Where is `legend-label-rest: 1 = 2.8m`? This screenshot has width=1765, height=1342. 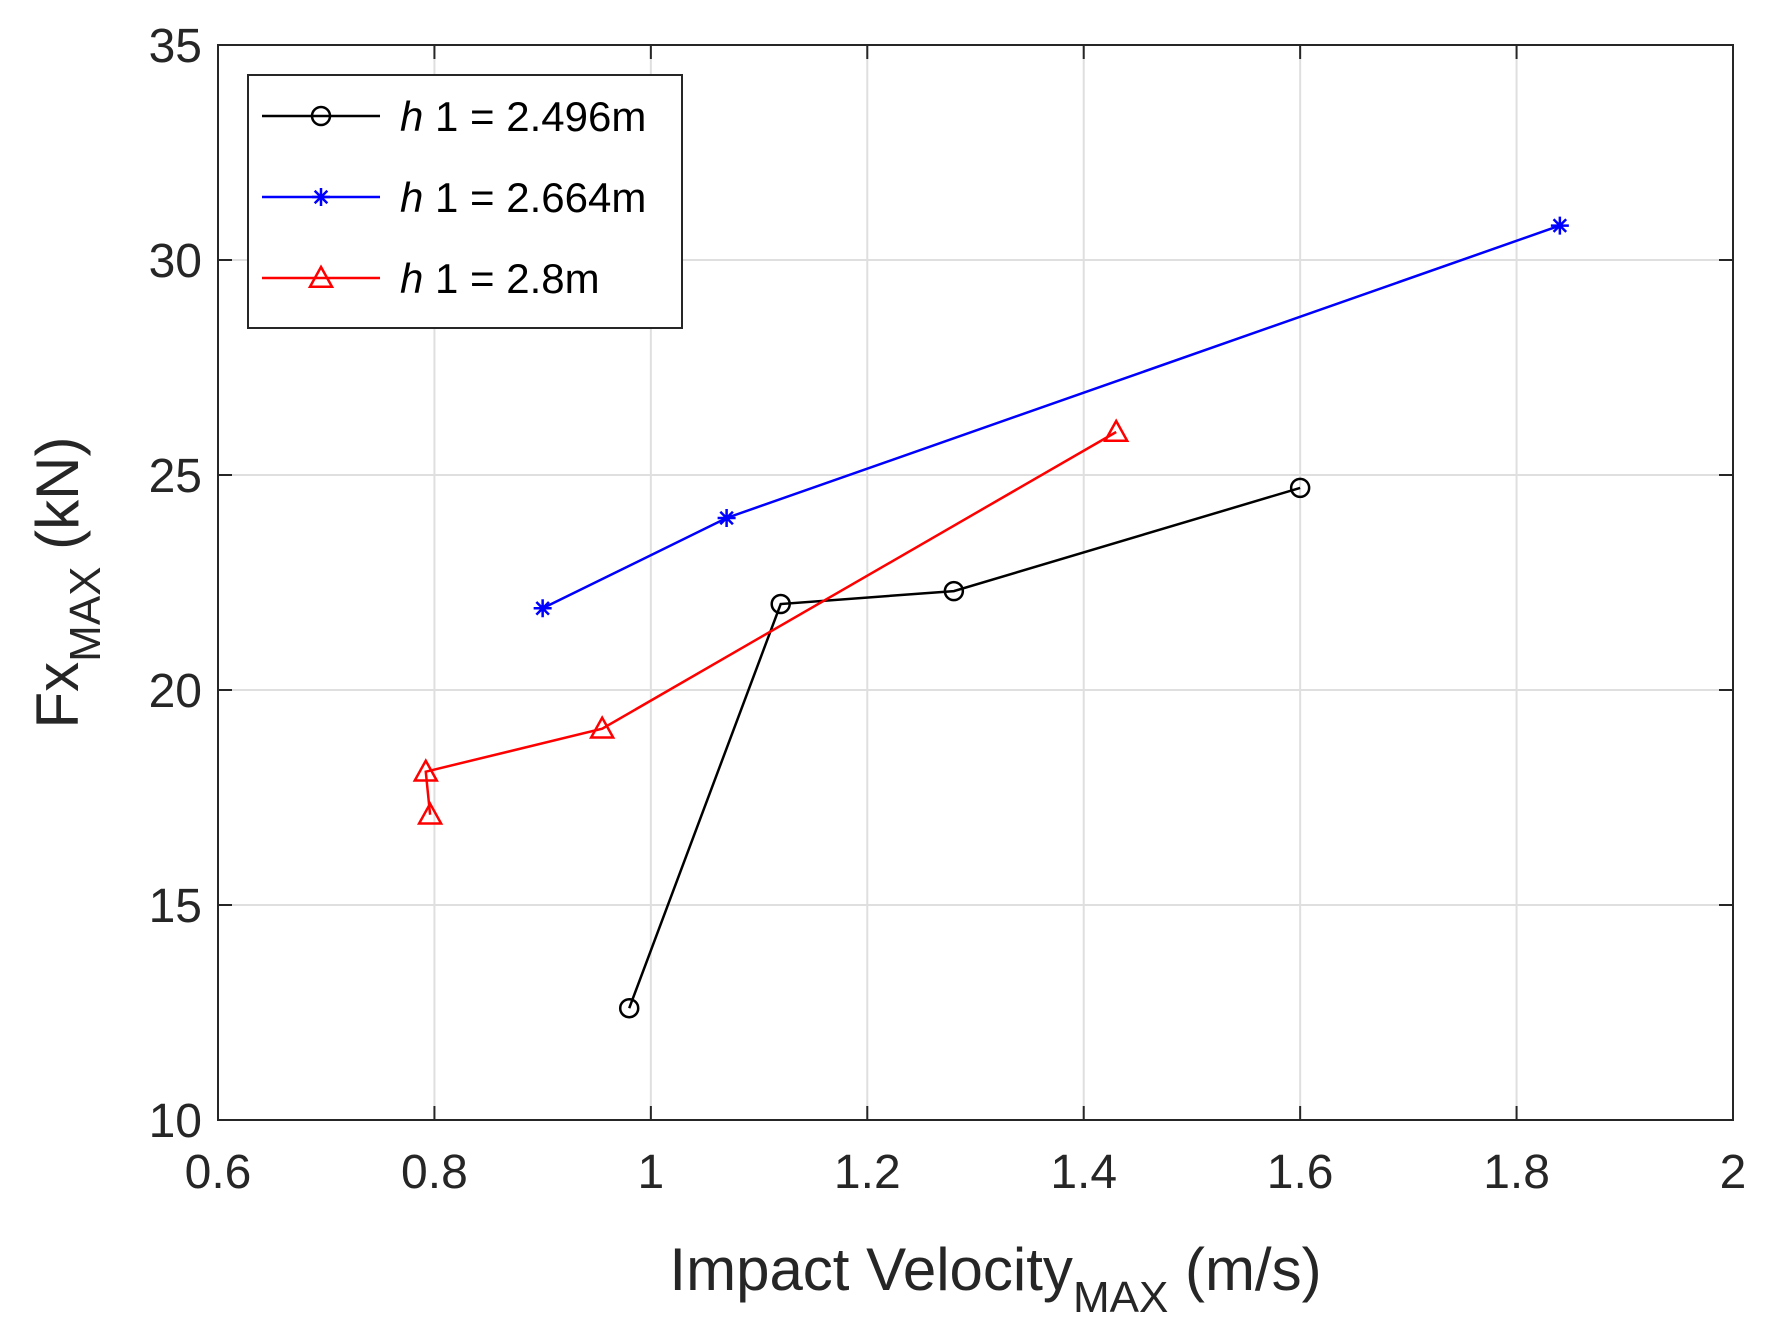
legend-label-rest: 1 = 2.8m is located at coordinates (511, 278).